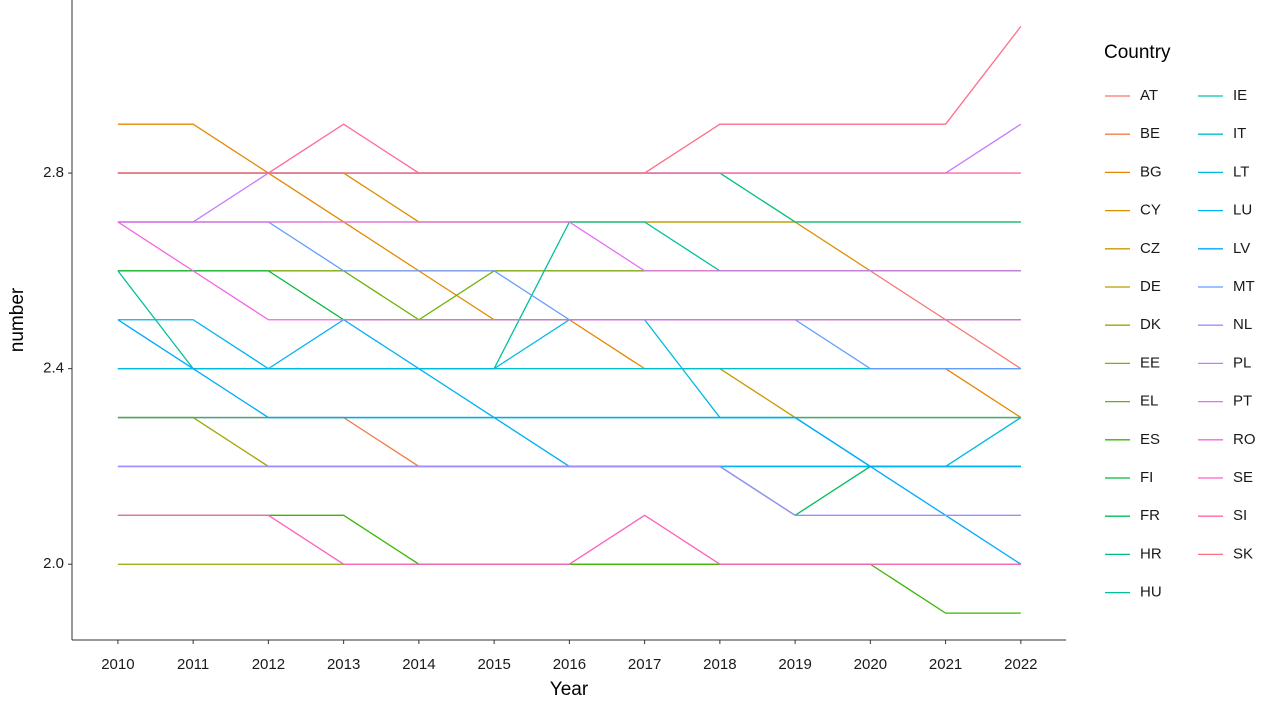 This screenshot has height=704, width=1271. What do you see at coordinates (1150, 515) in the screenshot?
I see `legend-label: FR` at bounding box center [1150, 515].